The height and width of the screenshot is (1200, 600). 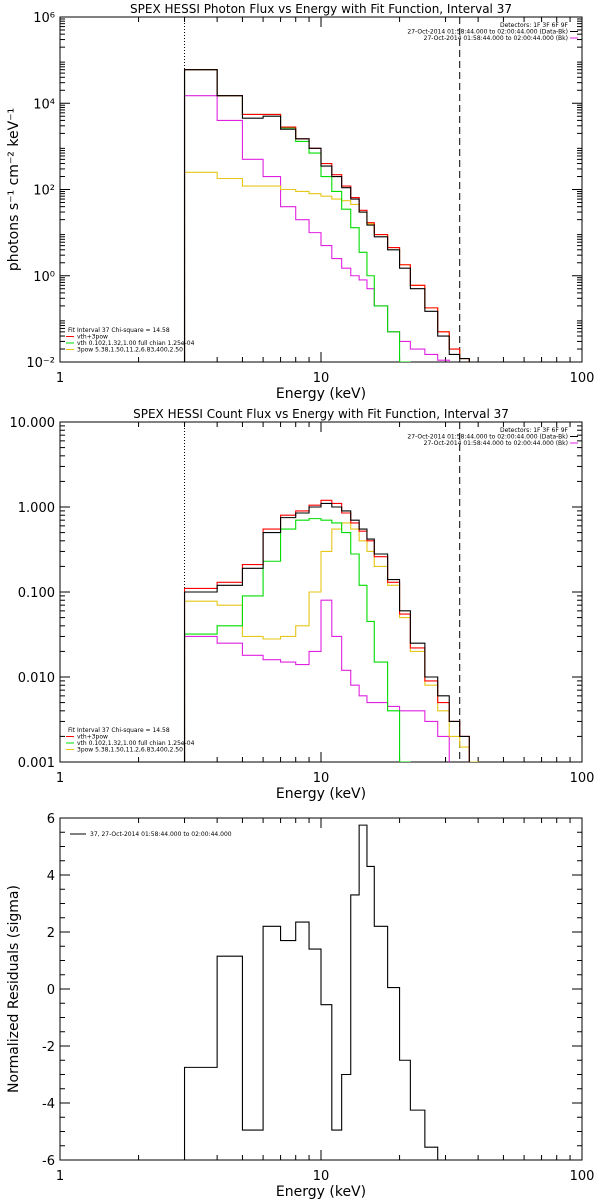 What do you see at coordinates (14, 989) in the screenshot?
I see `y-axis-label: Normalized Residuals (sigma)` at bounding box center [14, 989].